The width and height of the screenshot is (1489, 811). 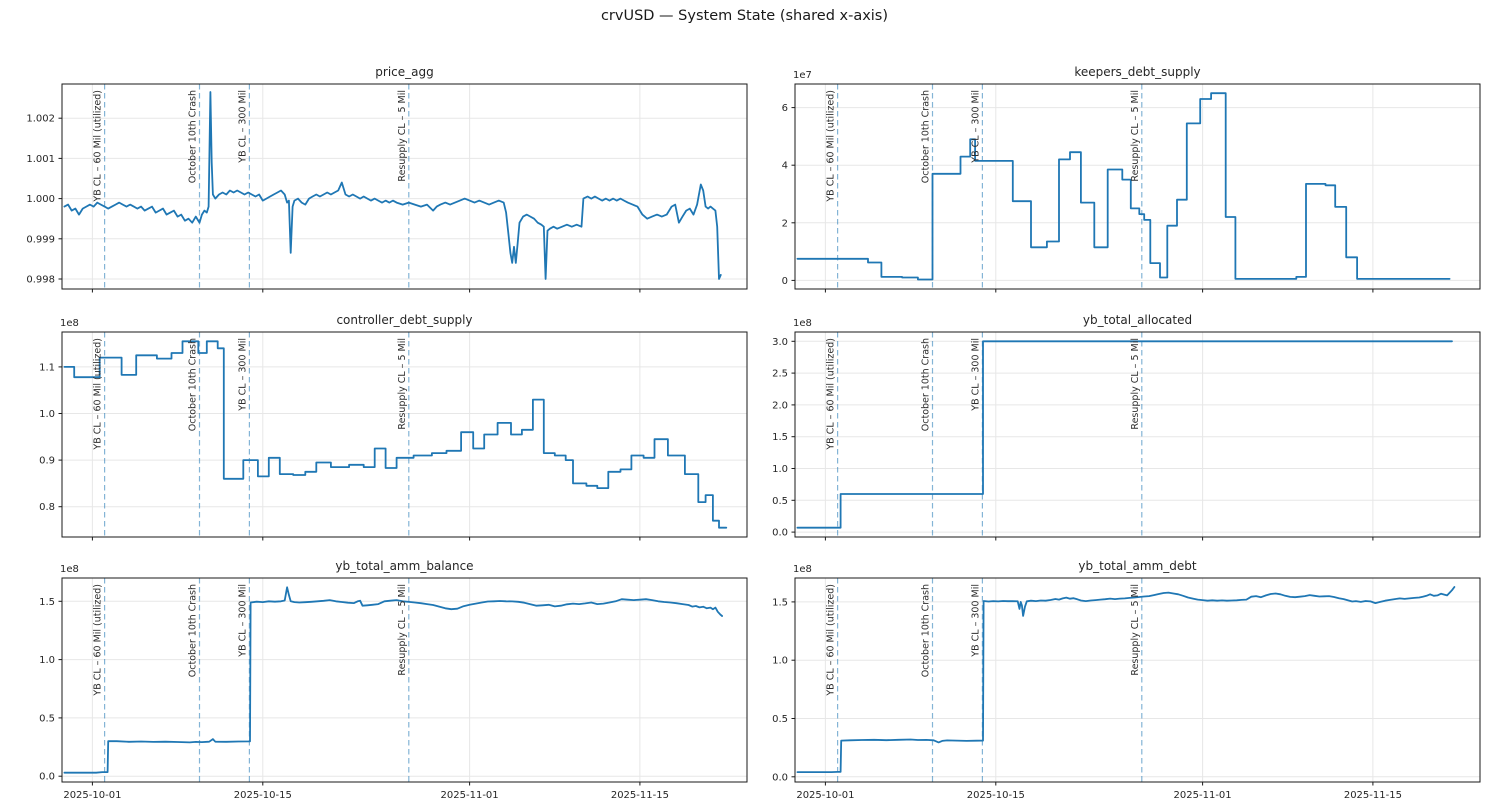 What do you see at coordinates (802, 75) in the screenshot?
I see `axis-offset-label: 1e7` at bounding box center [802, 75].